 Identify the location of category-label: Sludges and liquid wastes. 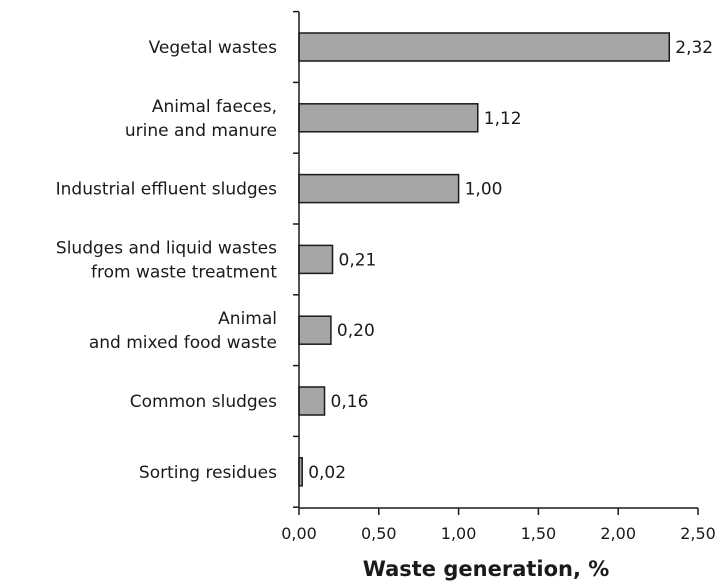
(166, 248).